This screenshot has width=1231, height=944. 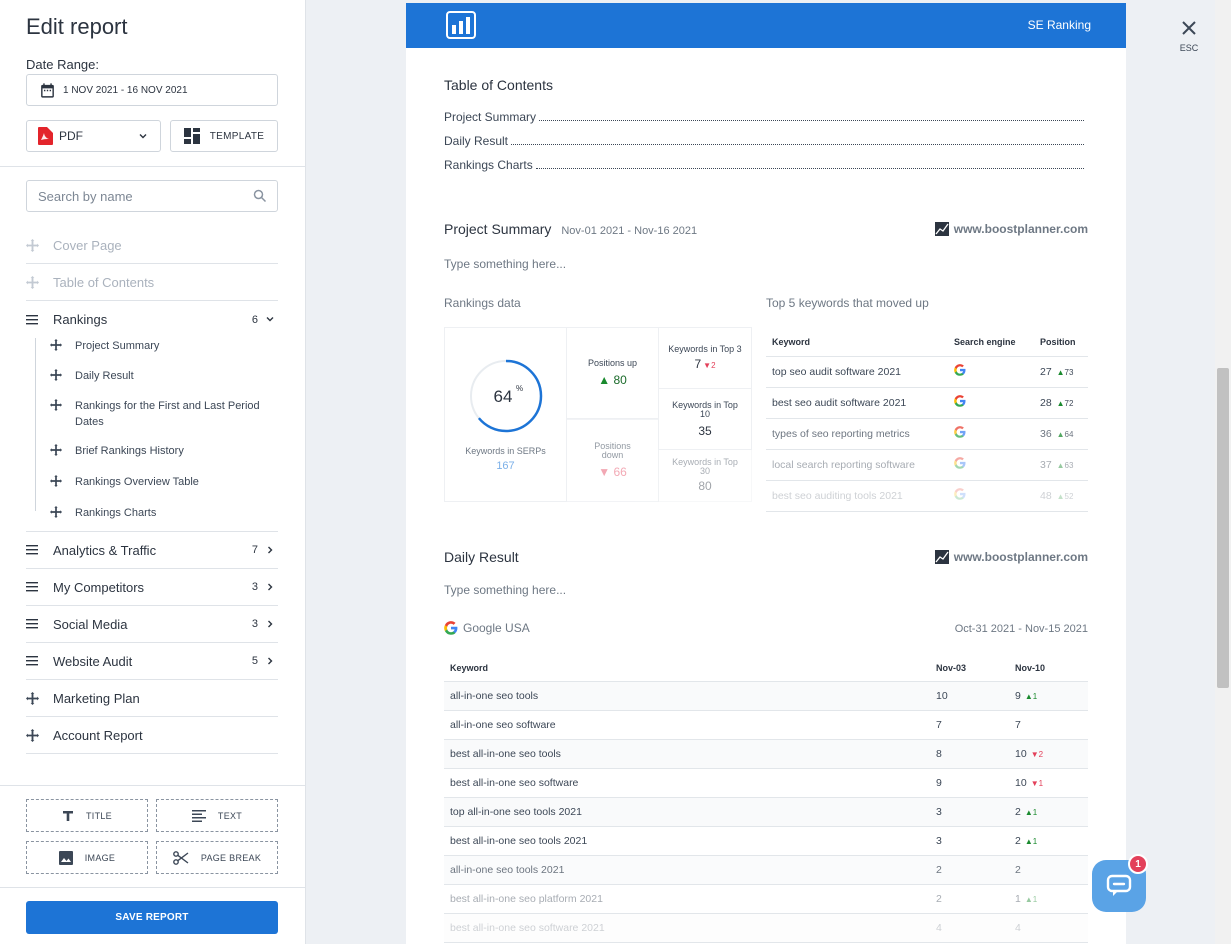 What do you see at coordinates (1120, 883) in the screenshot?
I see `chat-widget-button: 1` at bounding box center [1120, 883].